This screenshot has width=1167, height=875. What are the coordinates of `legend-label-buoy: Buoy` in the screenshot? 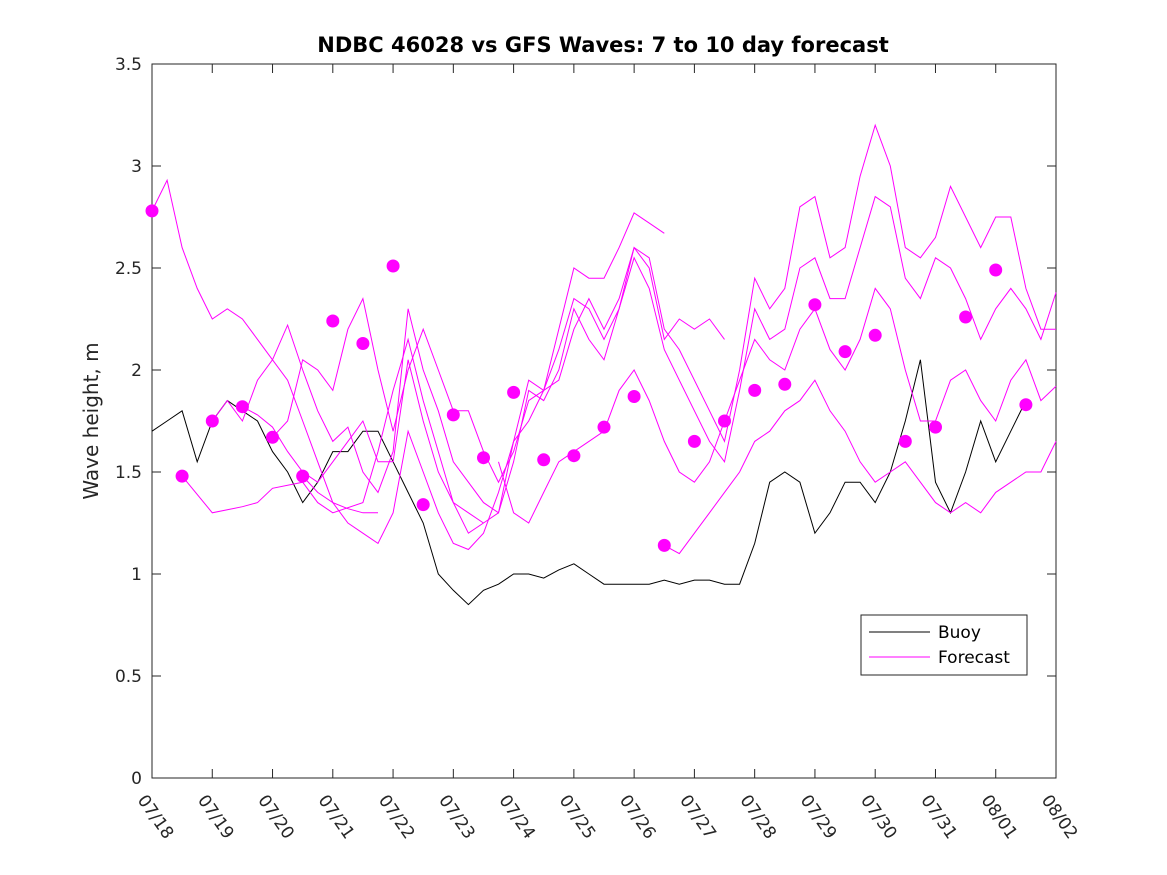 It's located at (959, 633).